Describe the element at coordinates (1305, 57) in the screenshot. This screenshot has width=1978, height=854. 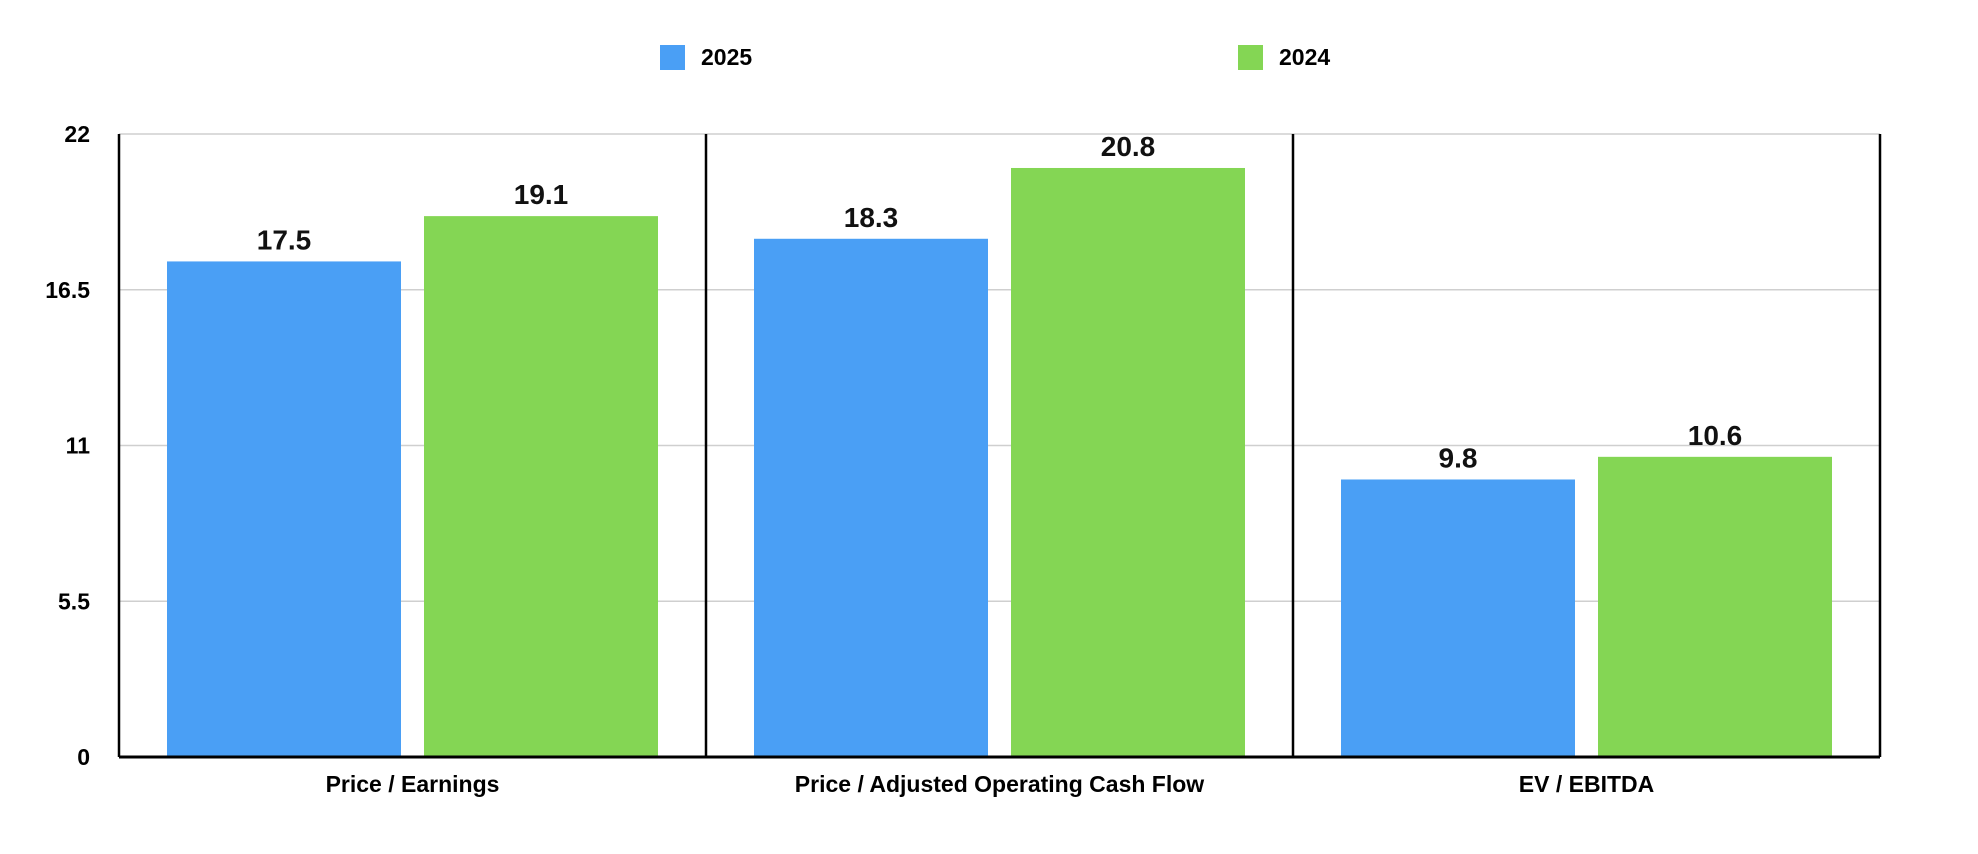
I see `legend-label-series-2: 2024` at that location.